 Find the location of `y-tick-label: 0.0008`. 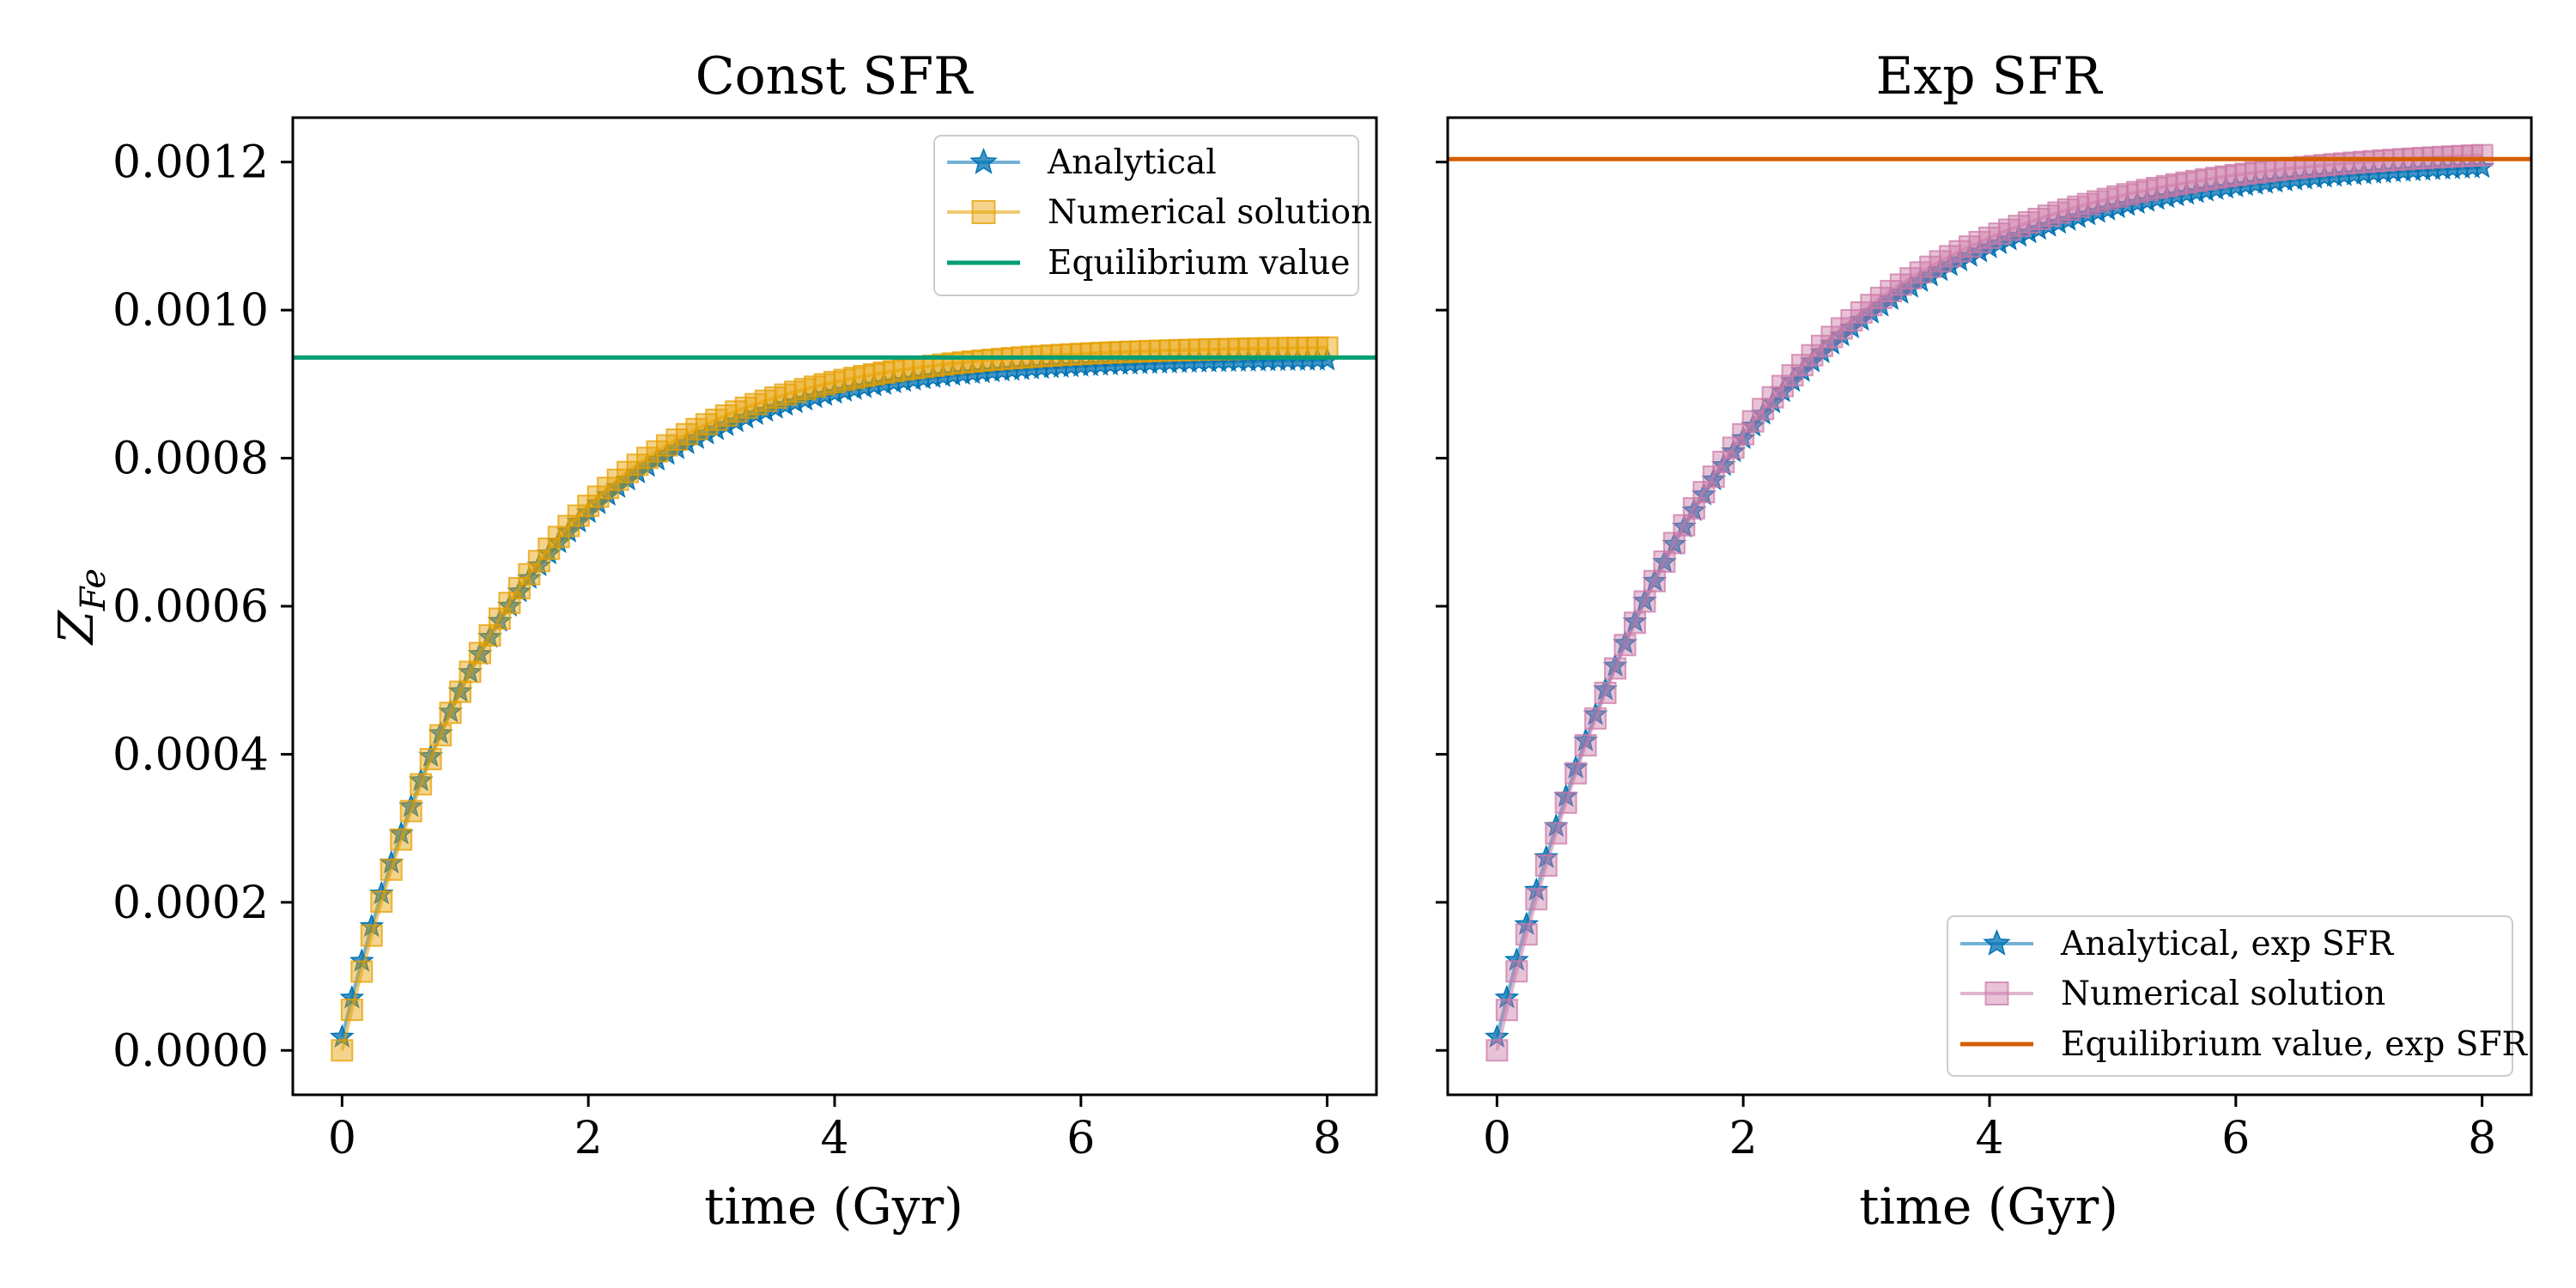

y-tick-label: 0.0008 is located at coordinates (191, 459).